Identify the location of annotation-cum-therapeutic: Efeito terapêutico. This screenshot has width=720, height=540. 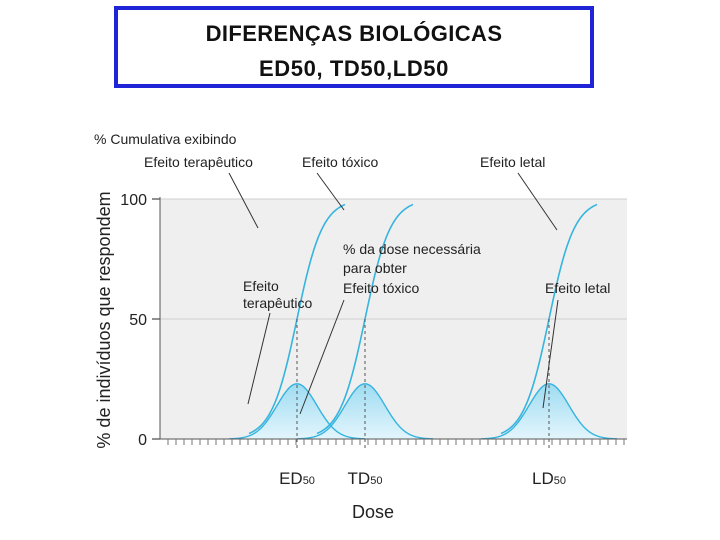
(198, 162).